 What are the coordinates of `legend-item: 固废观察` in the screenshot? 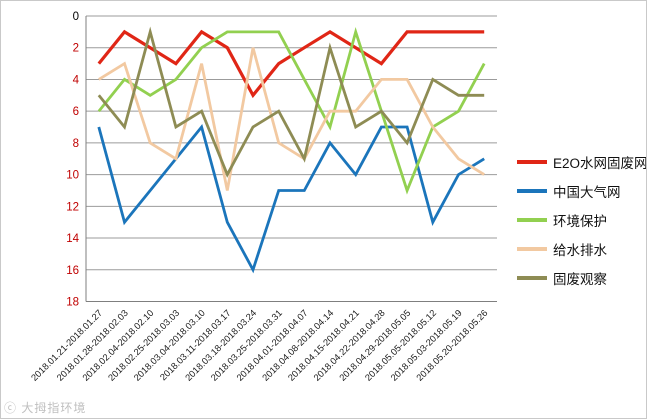 It's located at (581, 277).